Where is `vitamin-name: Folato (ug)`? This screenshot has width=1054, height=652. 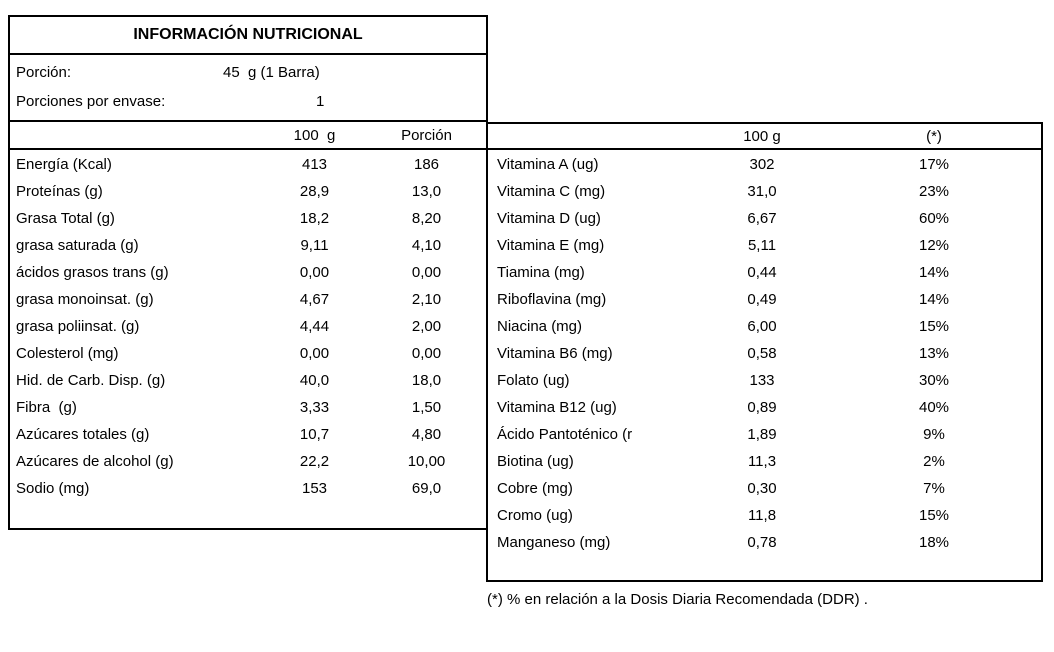 vitamin-name: Folato (ug) is located at coordinates (533, 380).